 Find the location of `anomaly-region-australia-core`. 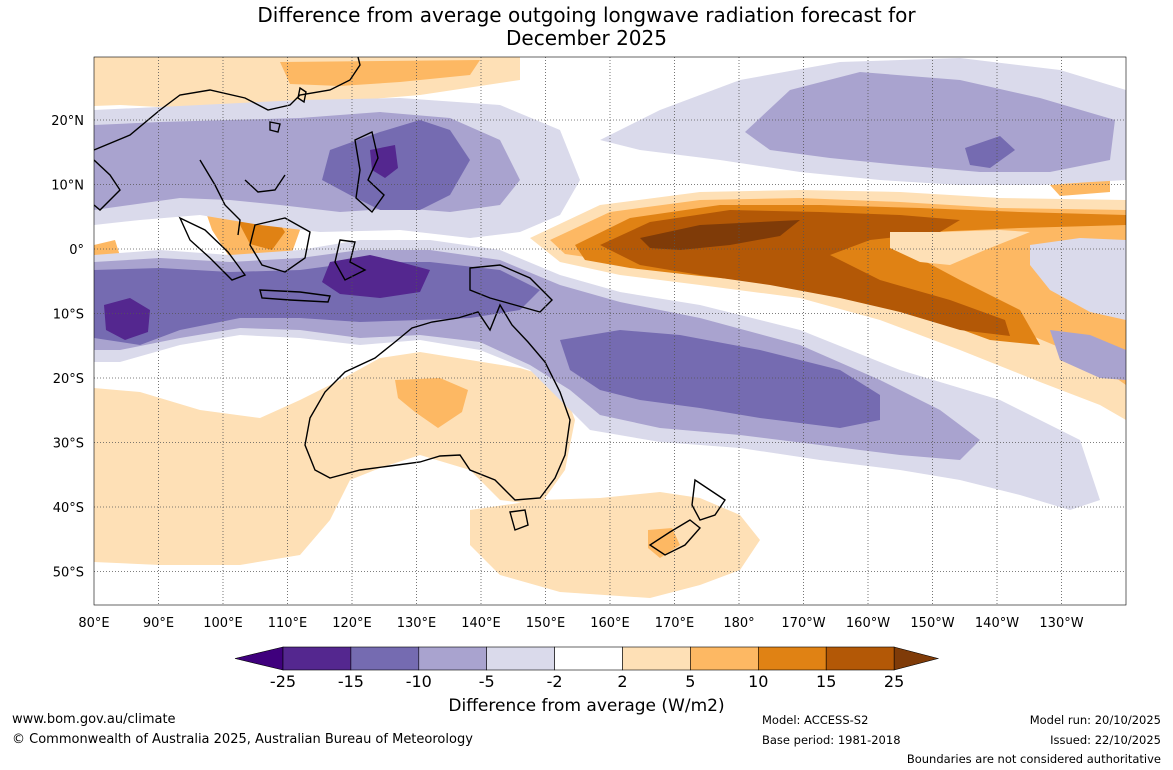

anomaly-region-australia-core is located at coordinates (431, 403).